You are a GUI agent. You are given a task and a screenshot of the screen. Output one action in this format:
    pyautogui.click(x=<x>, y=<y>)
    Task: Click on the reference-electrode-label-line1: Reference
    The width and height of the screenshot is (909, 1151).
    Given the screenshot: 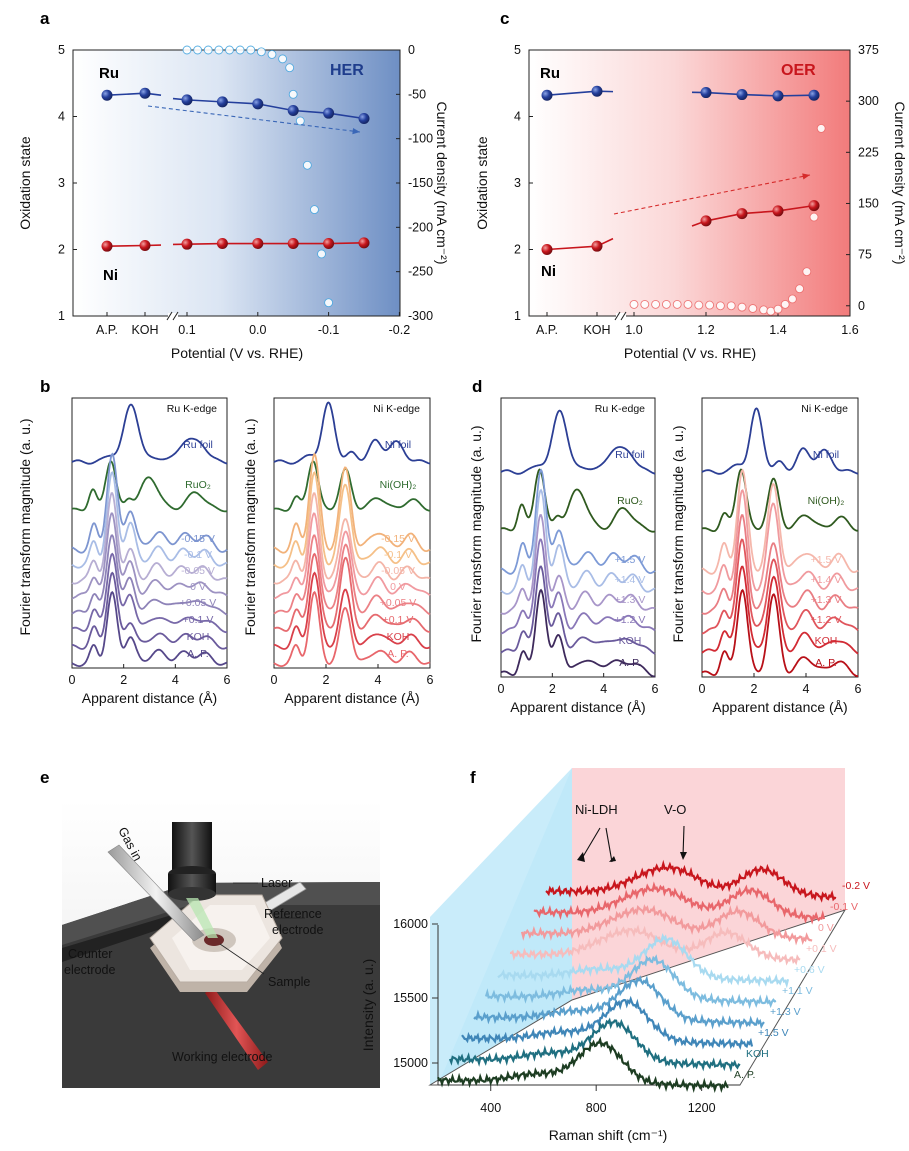 What is the action you would take?
    pyautogui.click(x=293, y=914)
    